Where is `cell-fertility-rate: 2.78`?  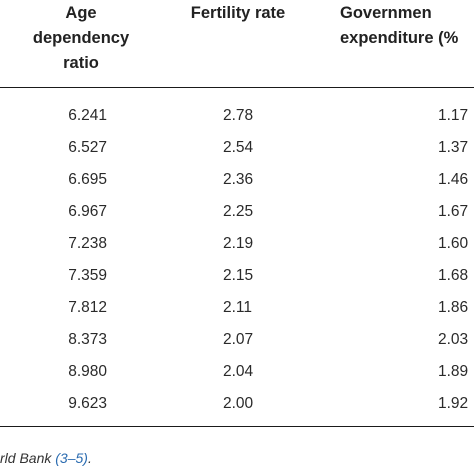 cell-fertility-rate: 2.78 is located at coordinates (238, 115).